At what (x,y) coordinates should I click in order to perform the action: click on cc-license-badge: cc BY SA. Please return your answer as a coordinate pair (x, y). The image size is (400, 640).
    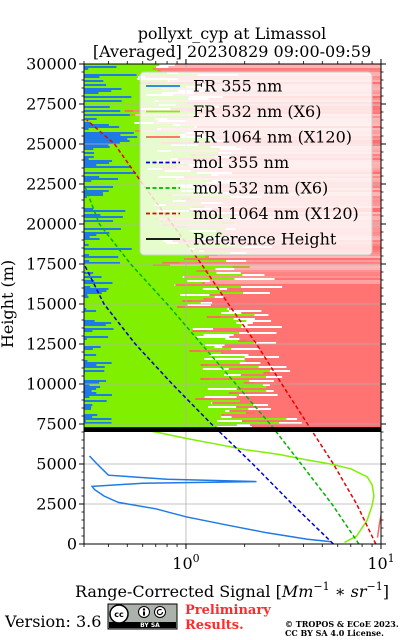
    Looking at the image, I should click on (142, 616).